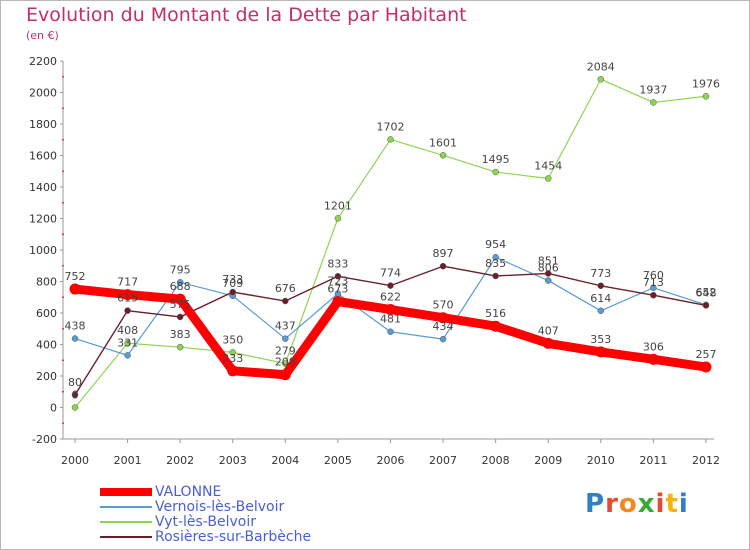 This screenshot has height=550, width=750. Describe the element at coordinates (653, 275) in the screenshot. I see `data-label-vernois-les-belvoir: 760` at that location.